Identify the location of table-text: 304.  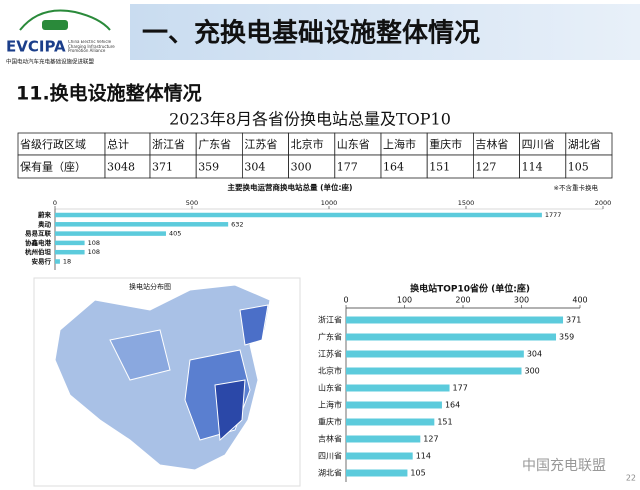
(254, 167).